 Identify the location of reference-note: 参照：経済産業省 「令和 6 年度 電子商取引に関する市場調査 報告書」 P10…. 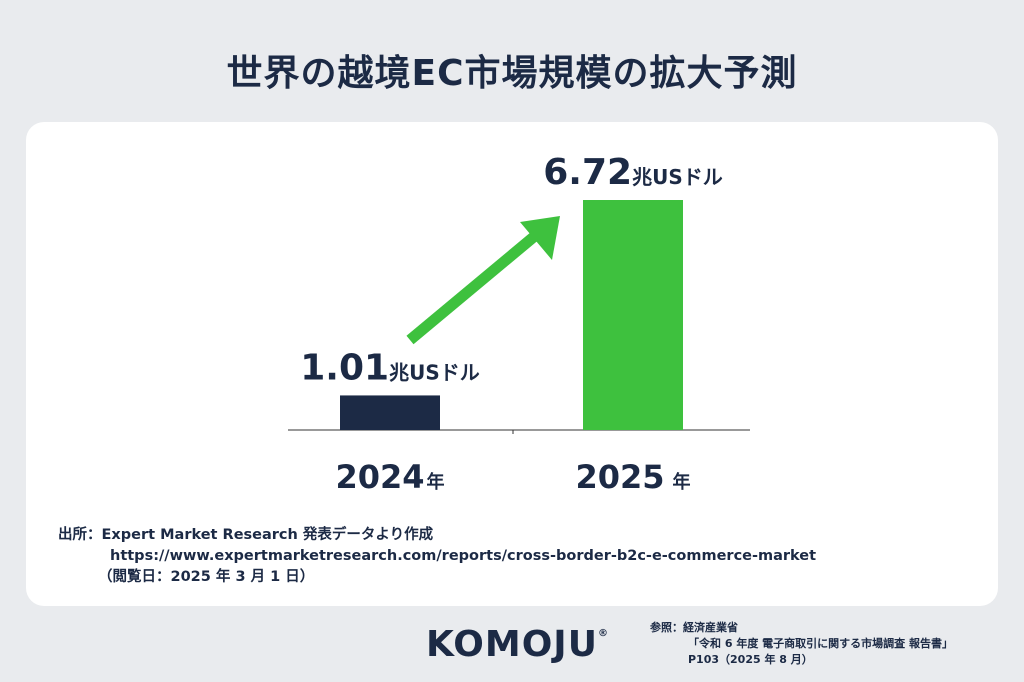
(801, 644).